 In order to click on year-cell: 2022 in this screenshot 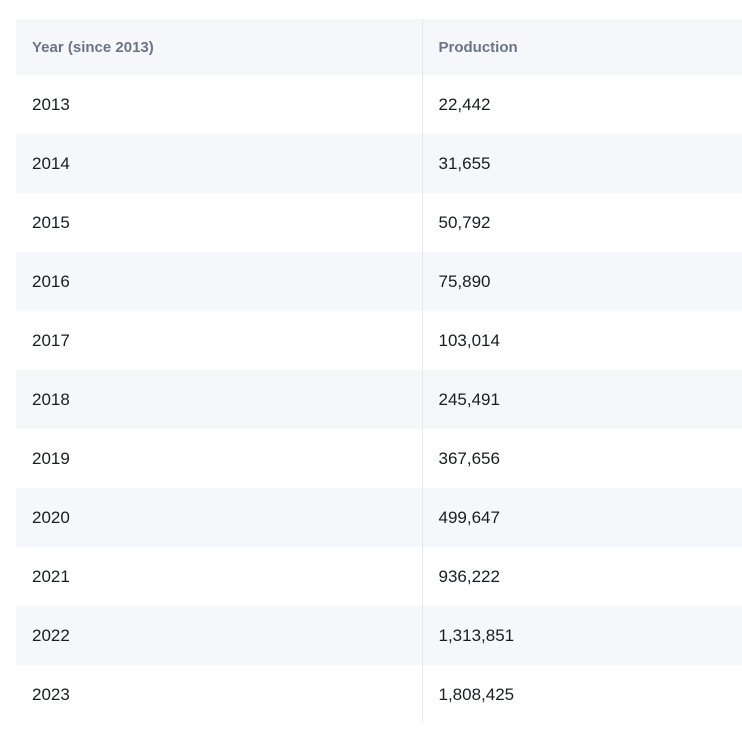, I will do `click(219, 635)`.